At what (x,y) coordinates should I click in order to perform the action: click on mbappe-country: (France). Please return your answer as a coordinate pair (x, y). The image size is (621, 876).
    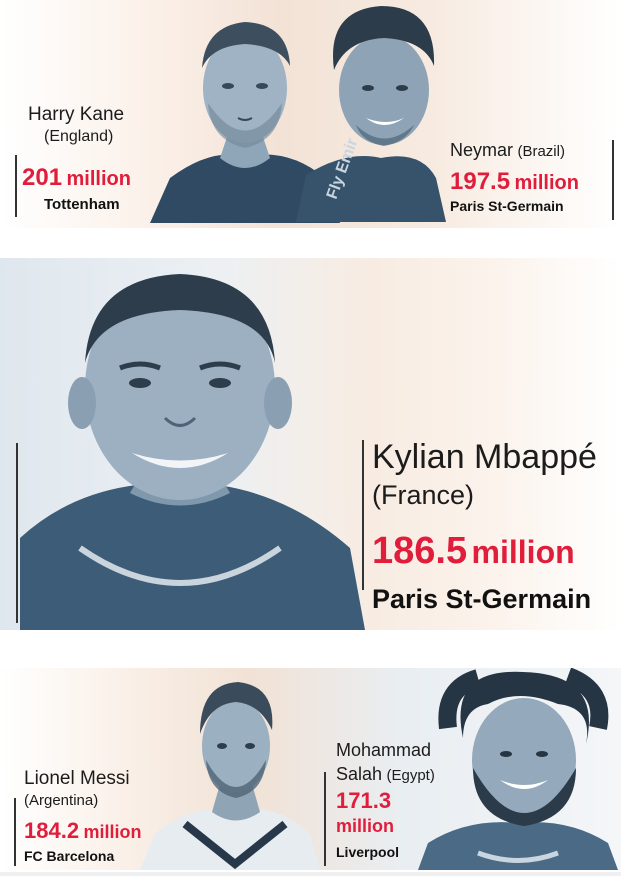
    Looking at the image, I should click on (423, 495).